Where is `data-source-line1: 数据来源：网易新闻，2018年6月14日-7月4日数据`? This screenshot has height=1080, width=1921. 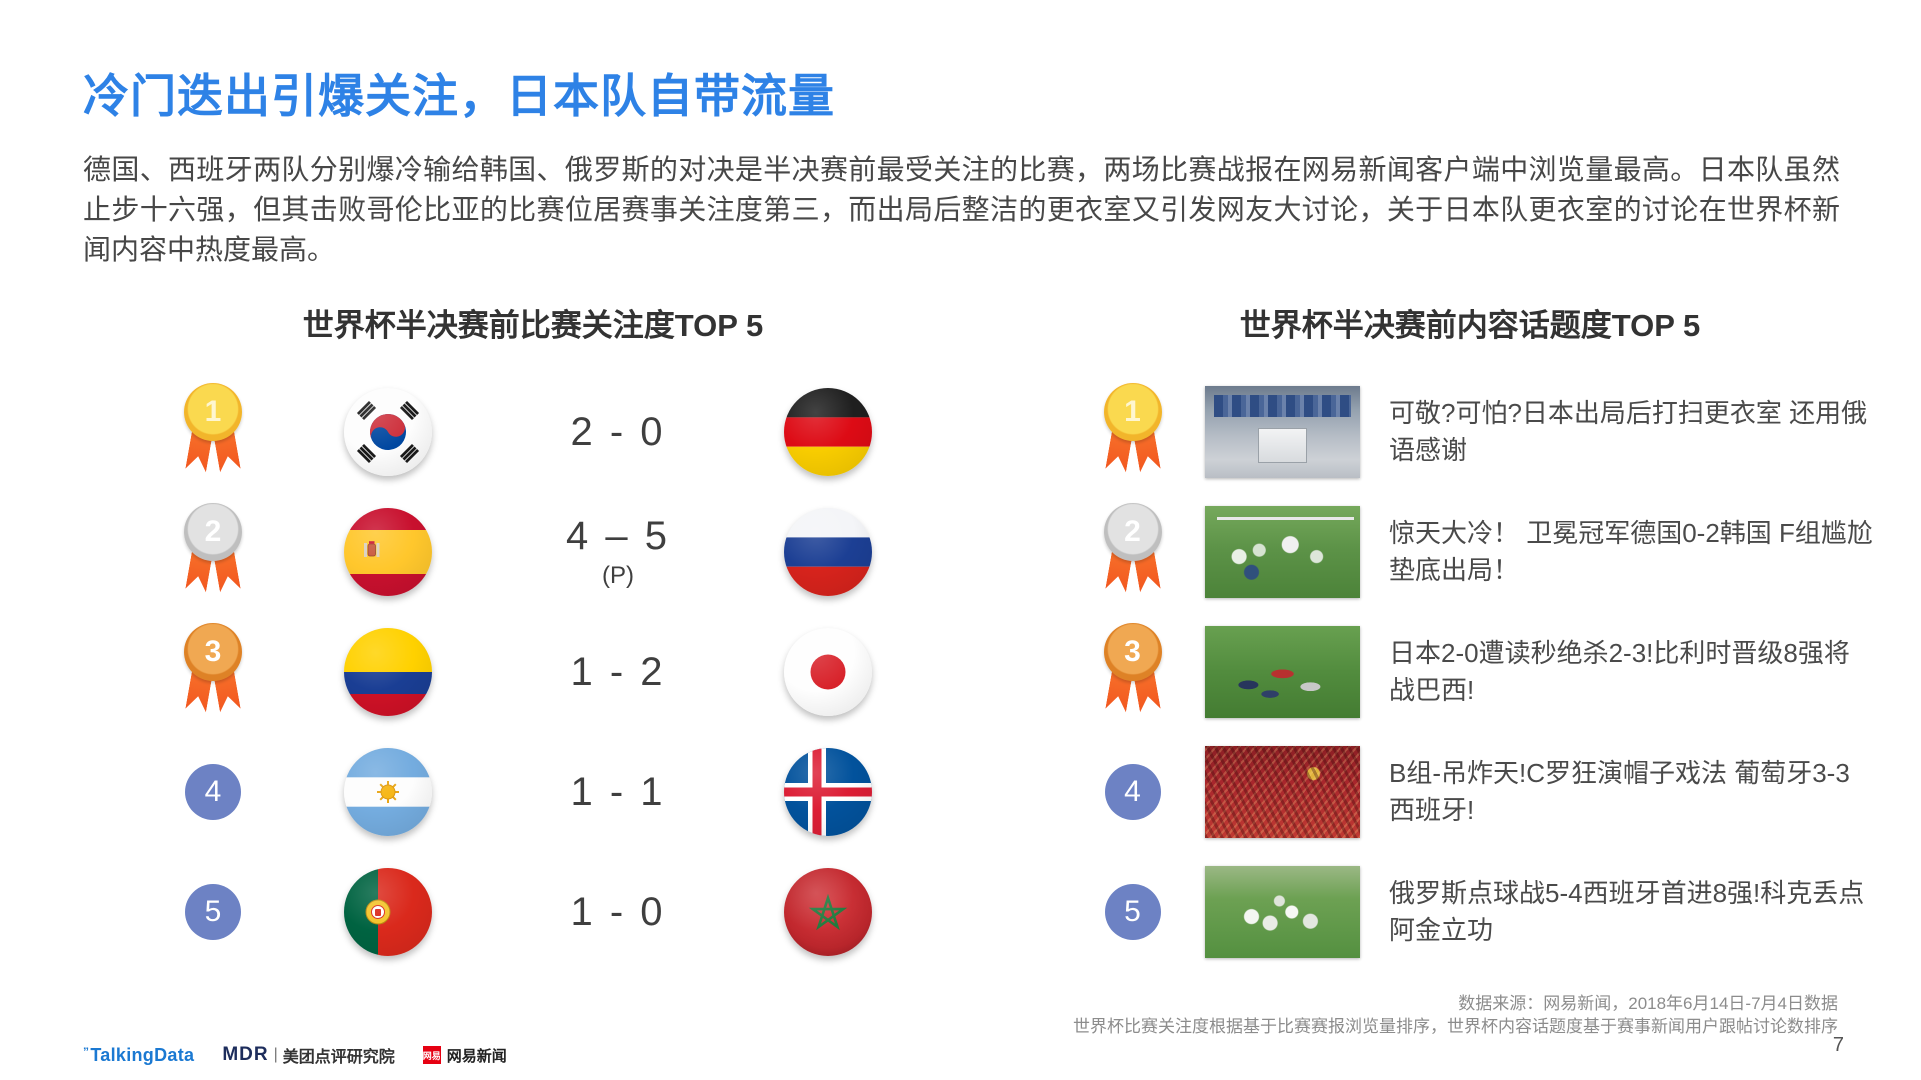
data-source-line1: 数据来源：网易新闻，2018年6月14日-7月4日数据 is located at coordinates (1648, 1003).